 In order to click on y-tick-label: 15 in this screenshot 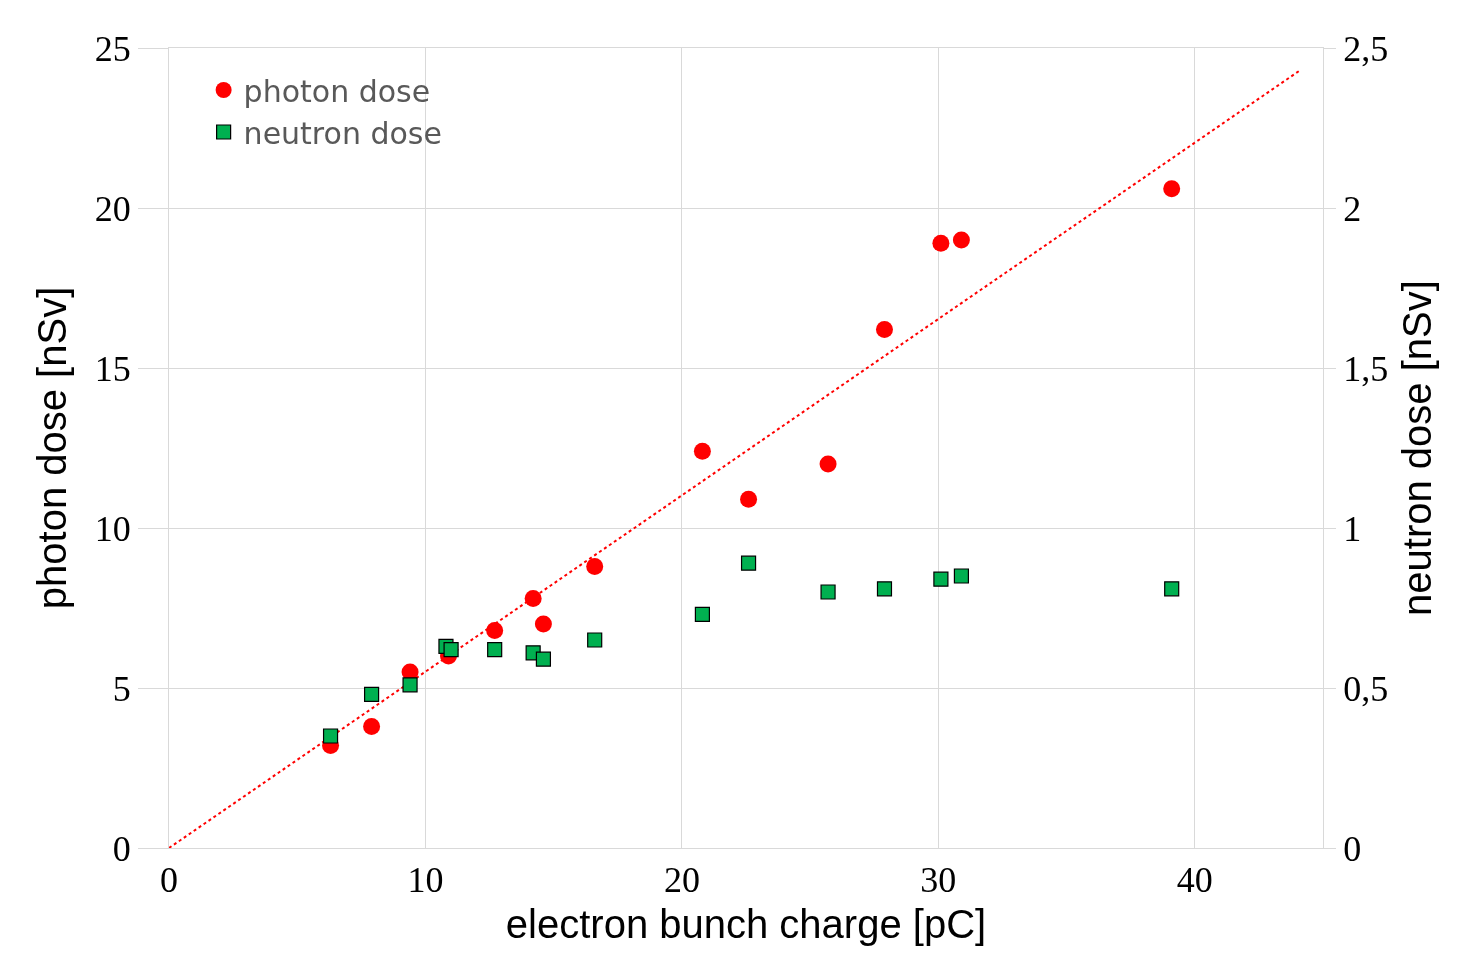, I will do `click(112, 368)`.